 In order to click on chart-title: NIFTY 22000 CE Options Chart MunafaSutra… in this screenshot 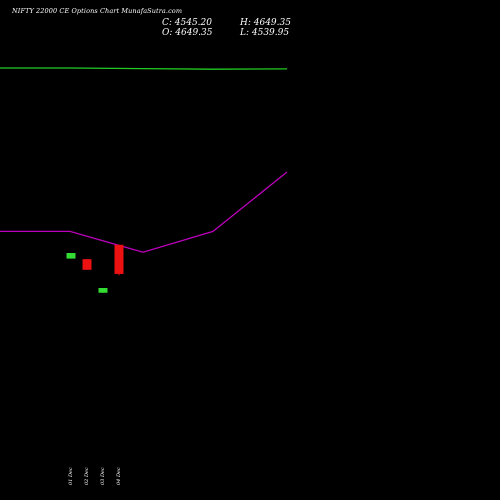, I will do `click(97, 11)`.